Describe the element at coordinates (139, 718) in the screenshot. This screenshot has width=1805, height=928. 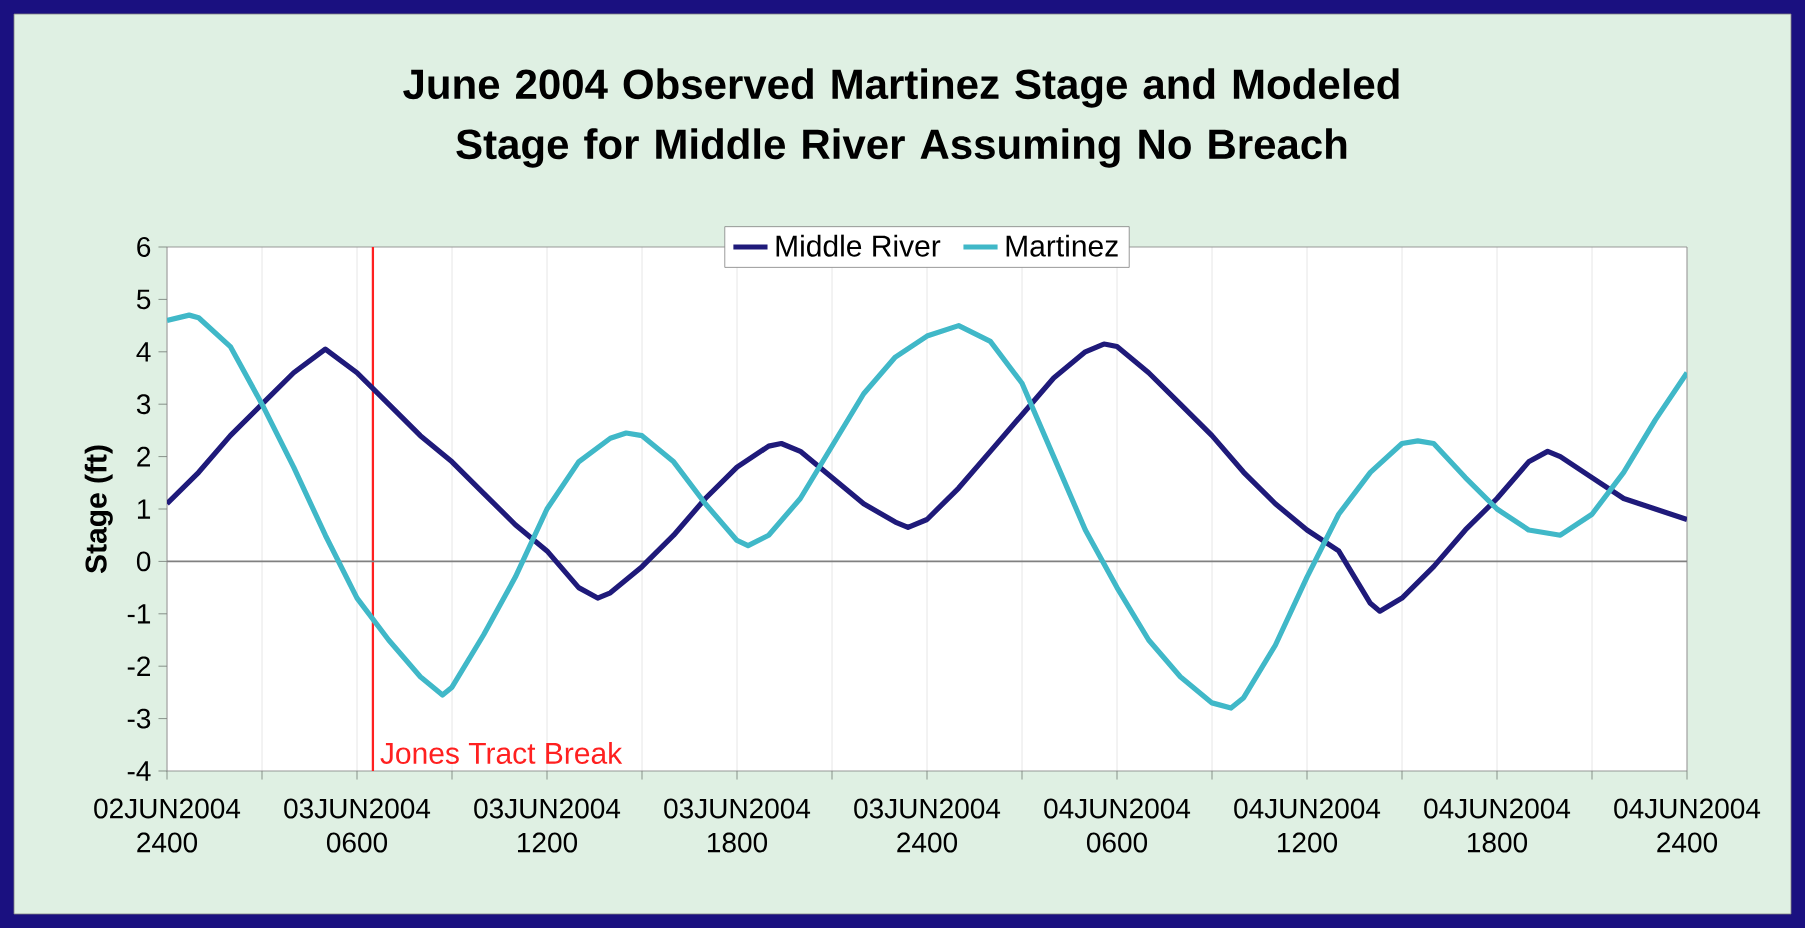
I see `y-tick-label: -3` at that location.